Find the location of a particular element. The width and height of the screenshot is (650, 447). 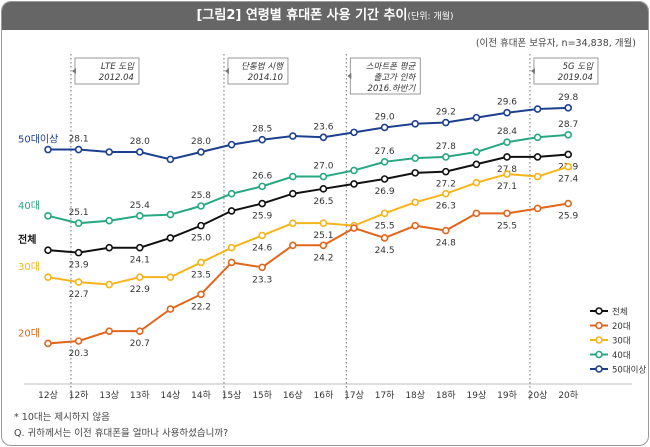

data-label: 25.1 is located at coordinates (323, 236).